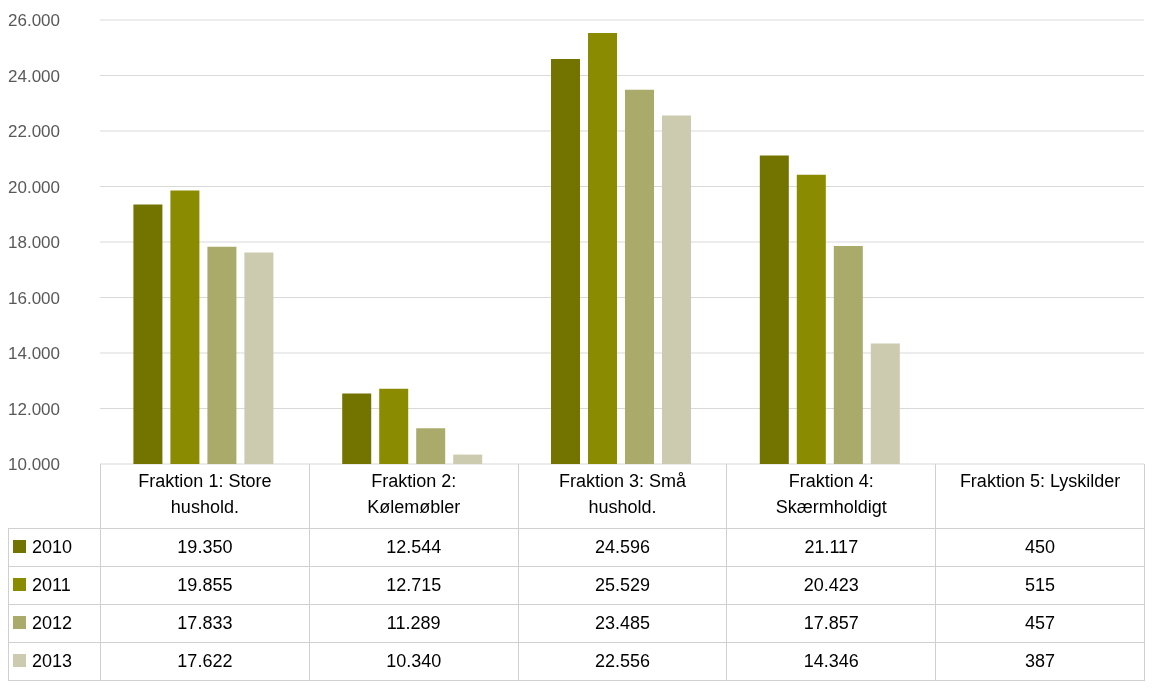 Image resolution: width=1152 pixels, height=692 pixels. I want to click on data-label: 25.529, so click(622, 585).